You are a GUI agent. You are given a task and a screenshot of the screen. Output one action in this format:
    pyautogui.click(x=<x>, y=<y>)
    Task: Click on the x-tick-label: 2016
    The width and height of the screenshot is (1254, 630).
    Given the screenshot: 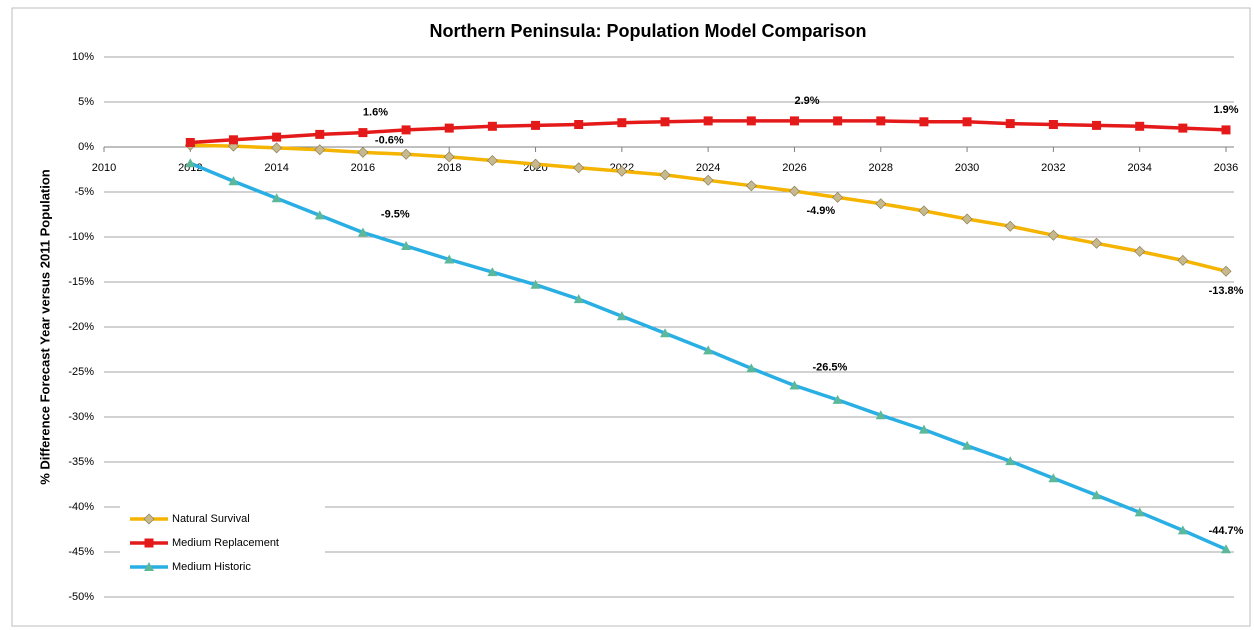 What is the action you would take?
    pyautogui.click(x=363, y=168)
    